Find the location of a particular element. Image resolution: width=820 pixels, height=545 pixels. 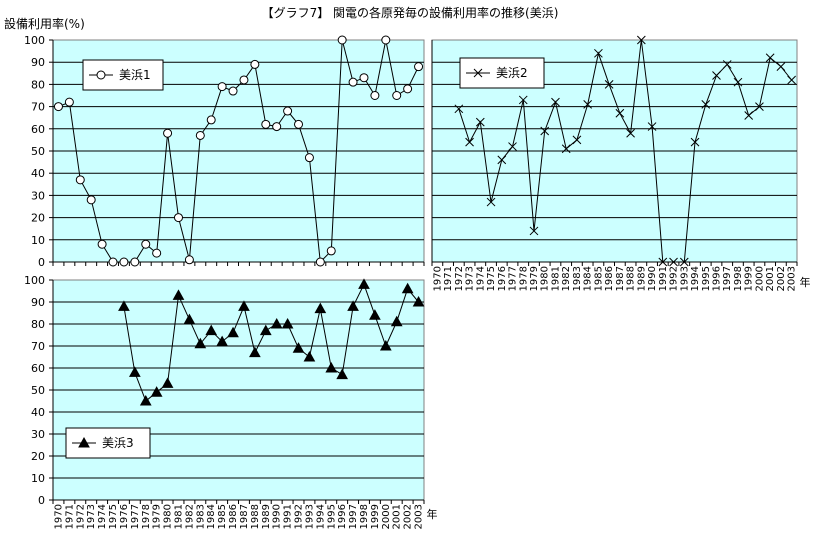

x-tick-label: 1994 is located at coordinates (320, 516).